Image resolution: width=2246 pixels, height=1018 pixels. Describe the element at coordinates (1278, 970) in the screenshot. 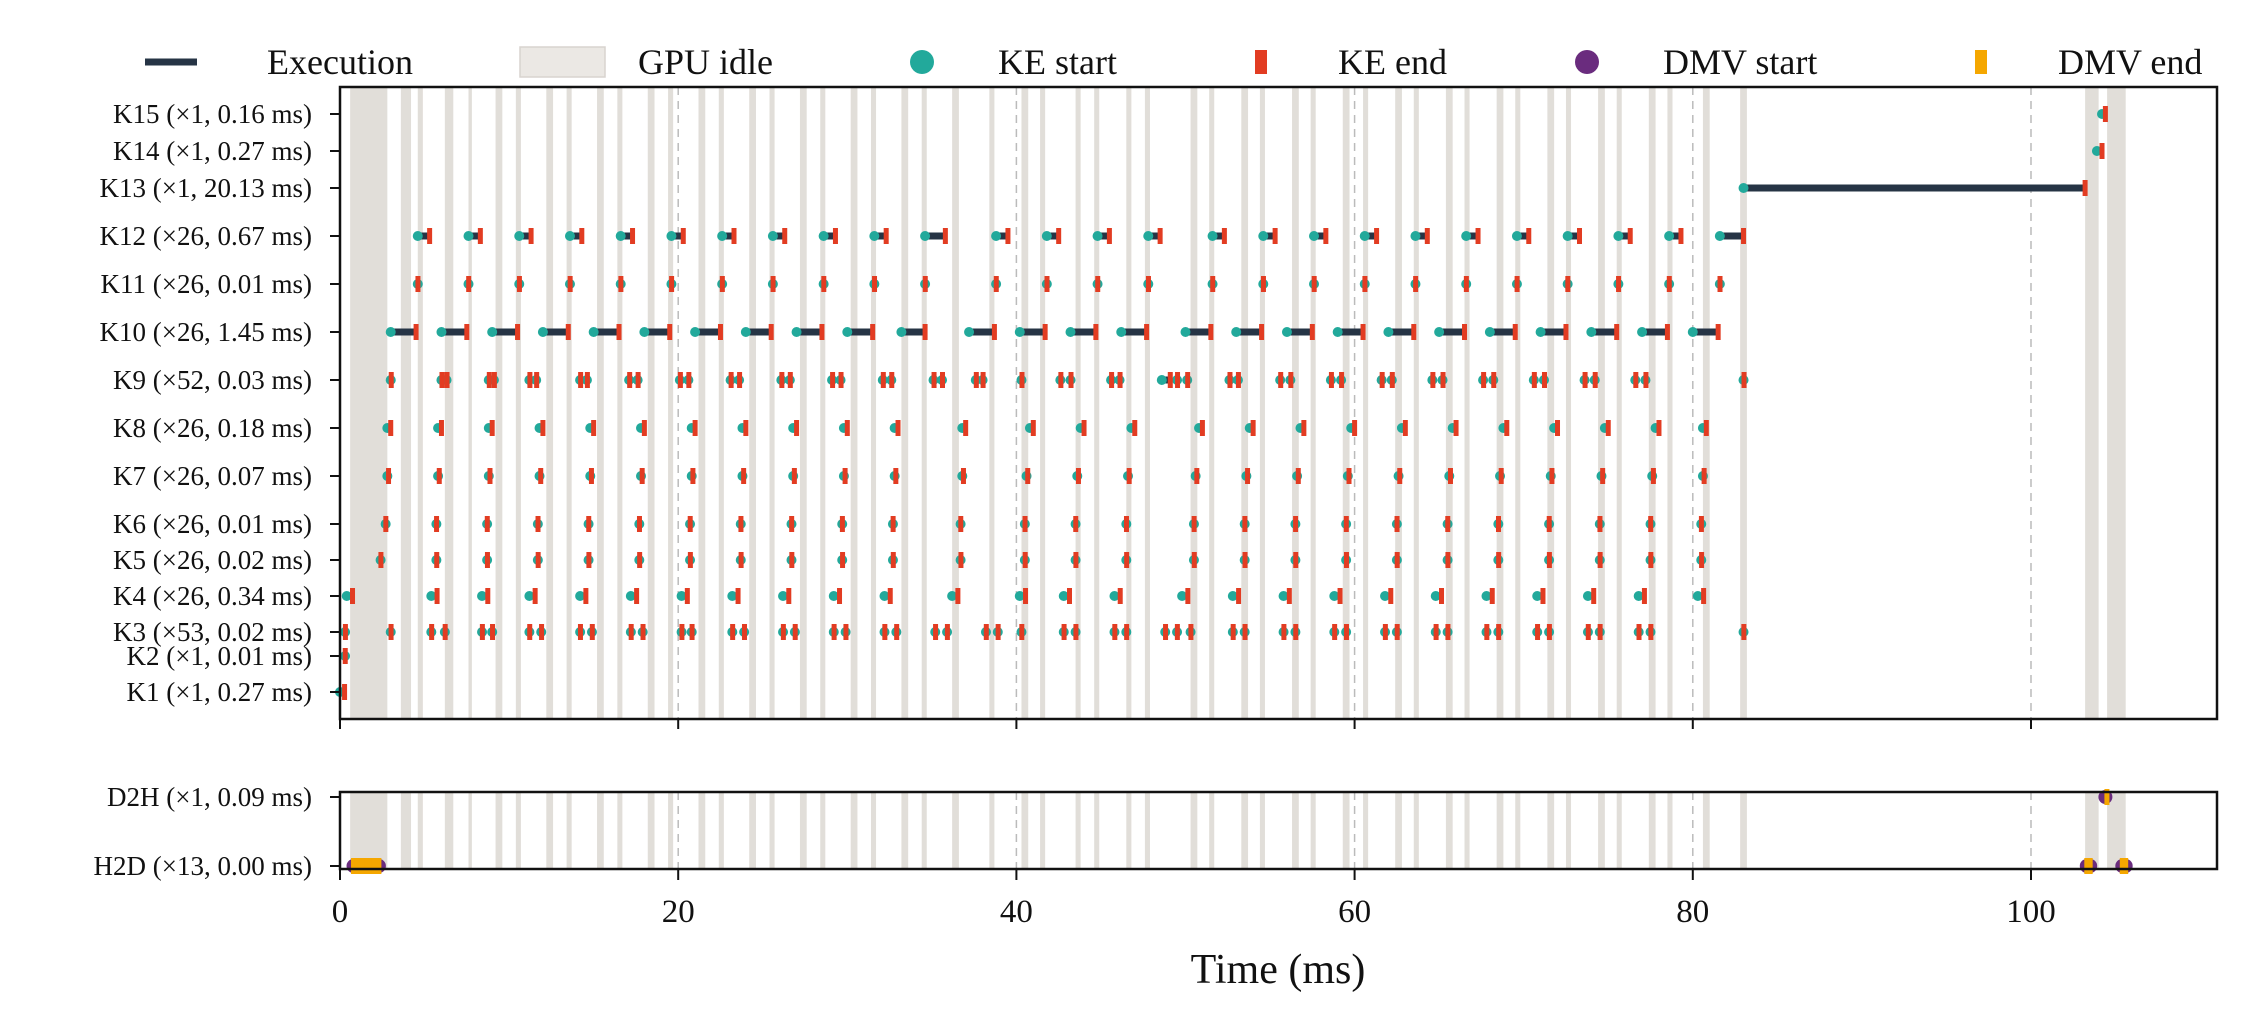

I see `x-axis-label: Time (ms)` at that location.